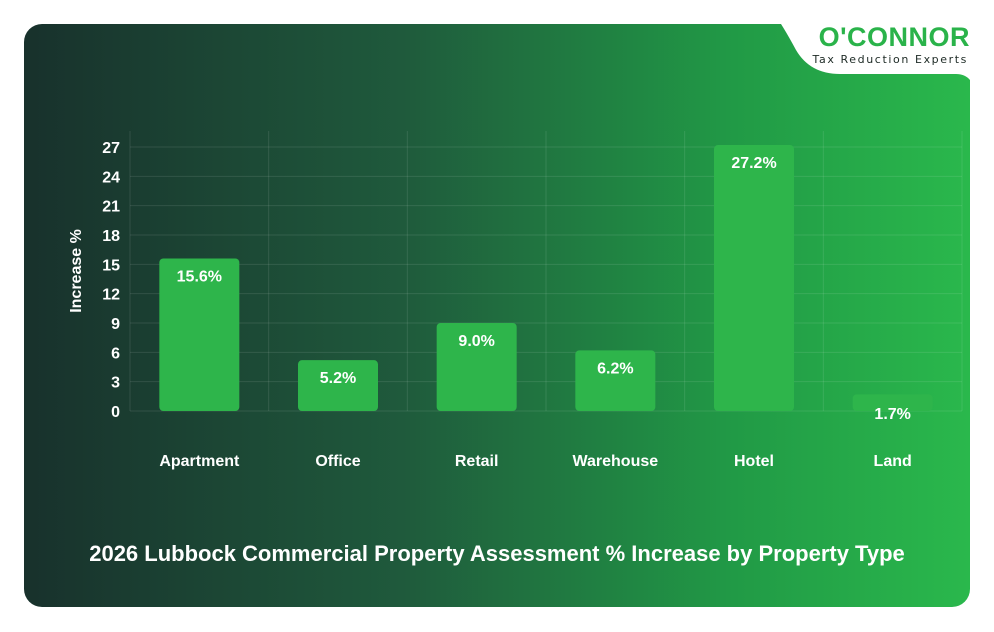 The image size is (994, 632). I want to click on bar-warehouse, so click(615, 380).